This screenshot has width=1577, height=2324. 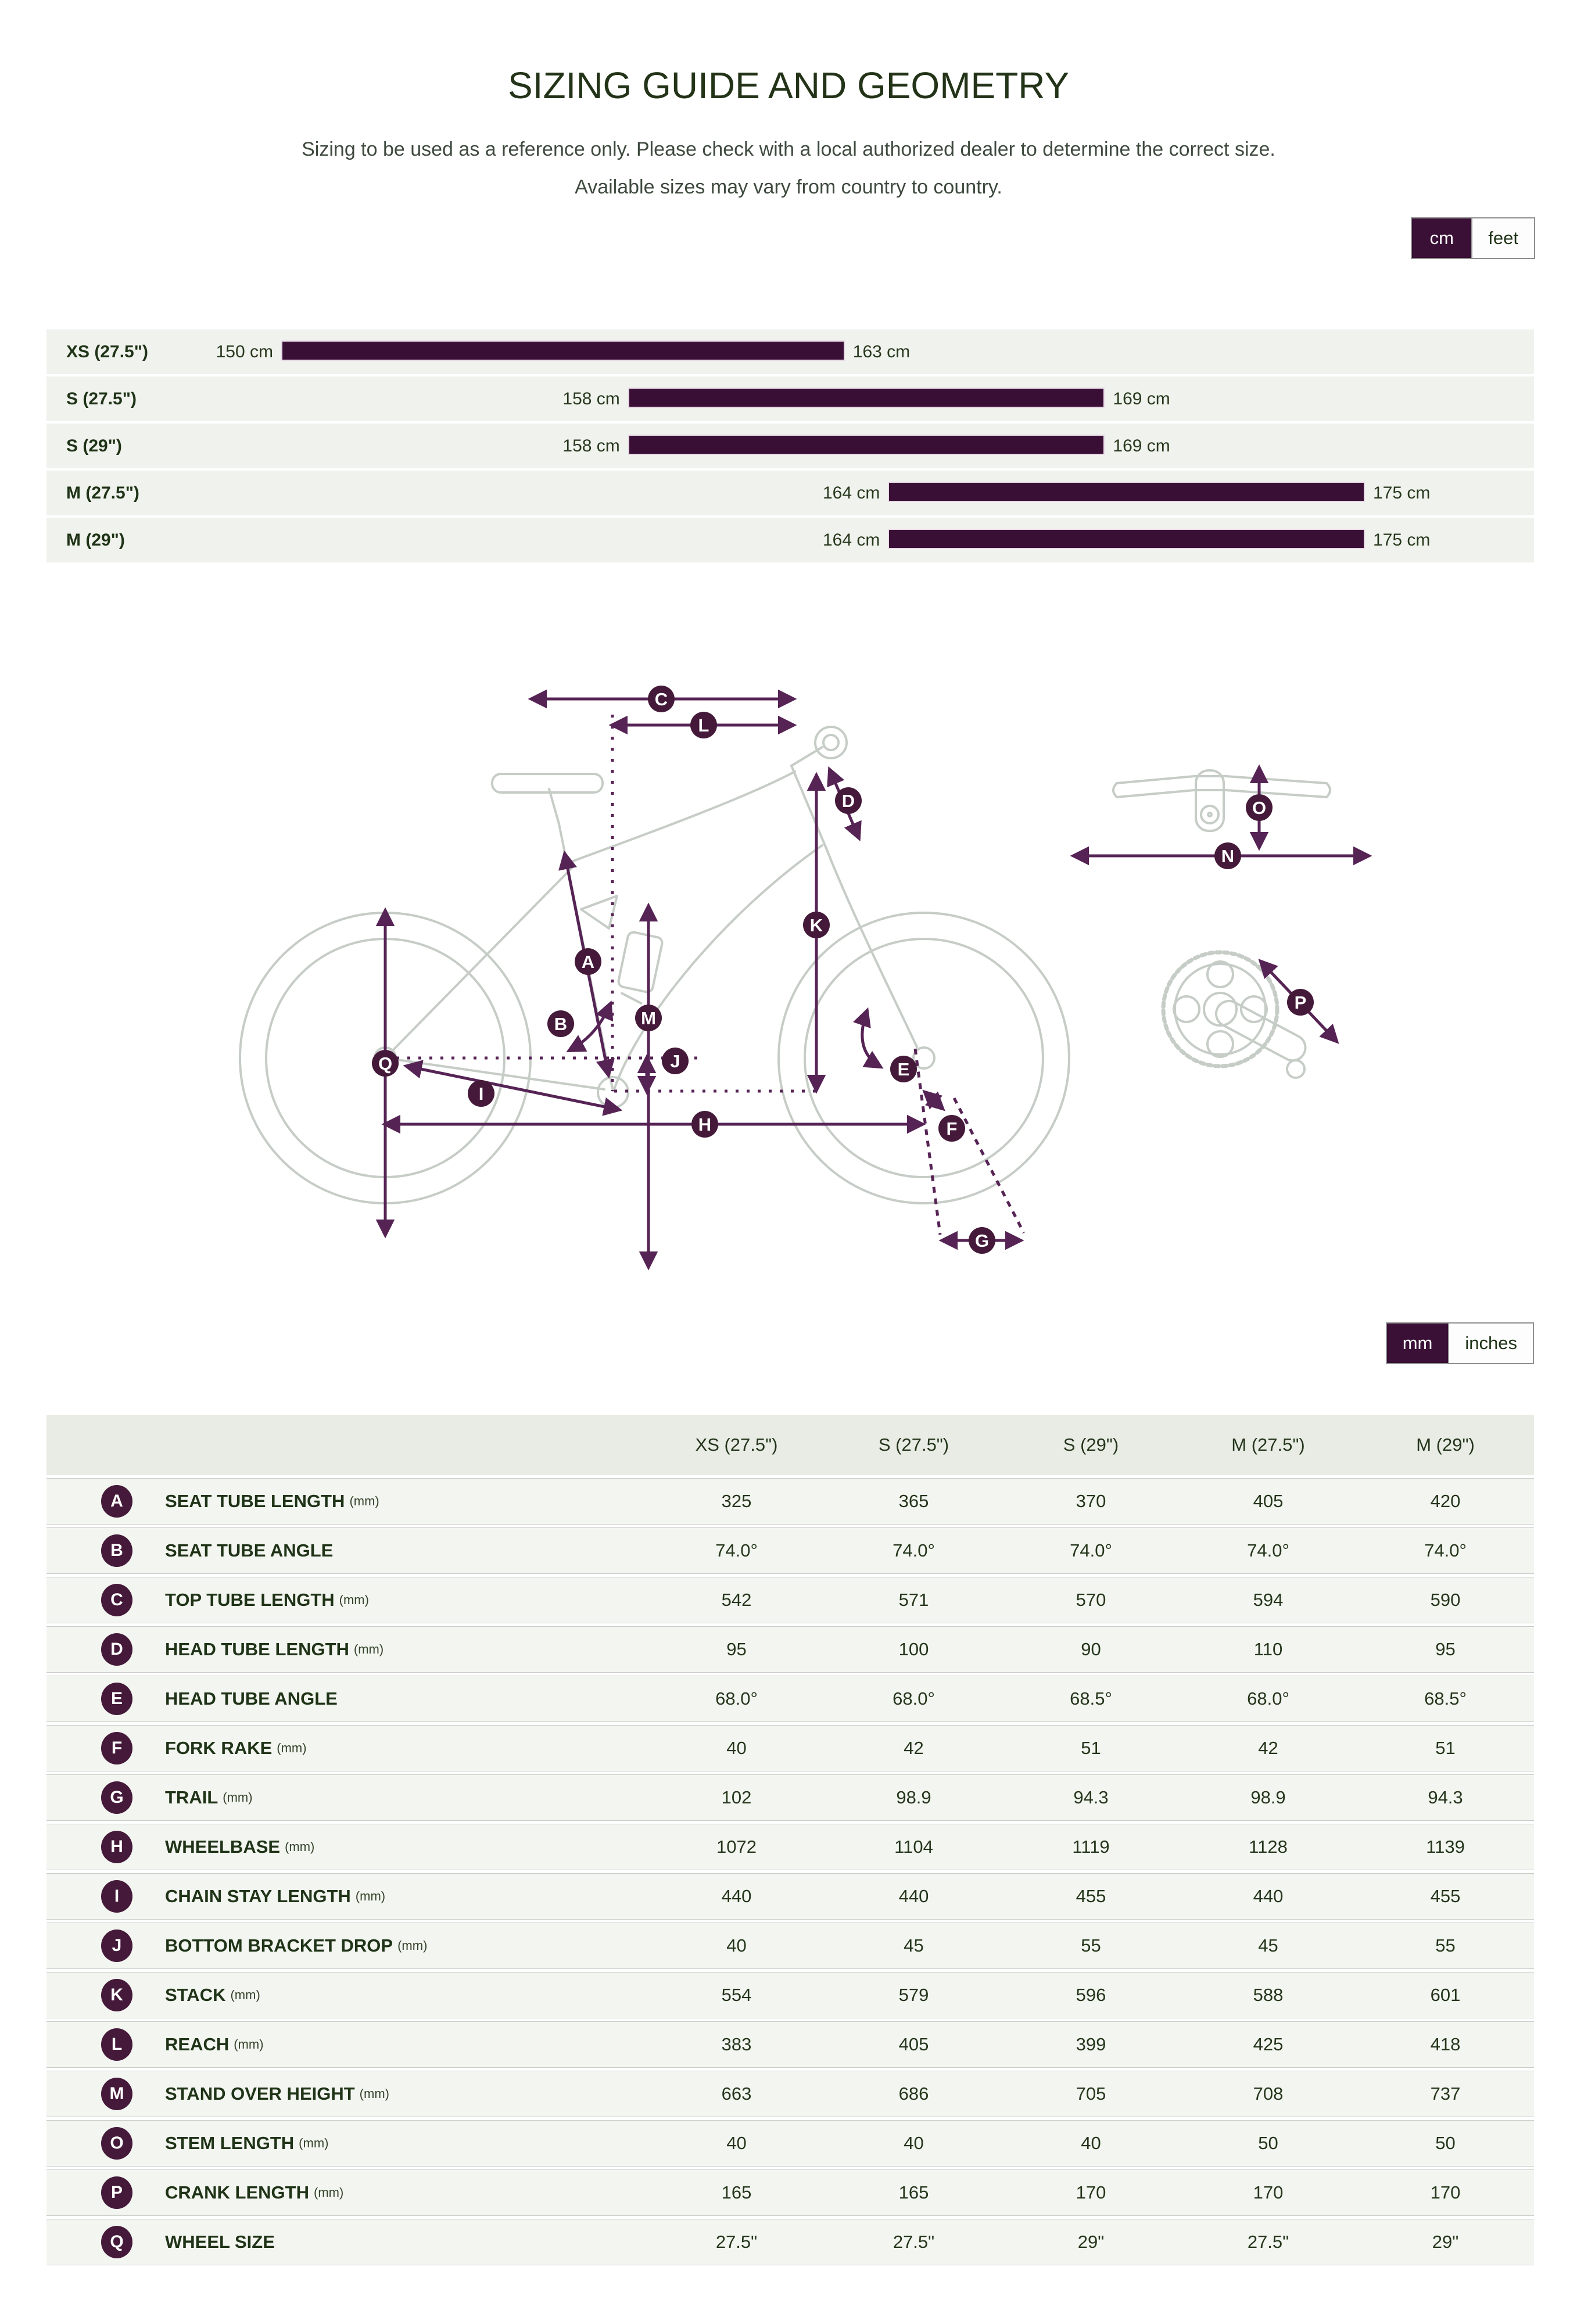 I want to click on table-row: C TOP TUBE LENGTH (mm) 542 571 570 594 590, so click(x=790, y=1600).